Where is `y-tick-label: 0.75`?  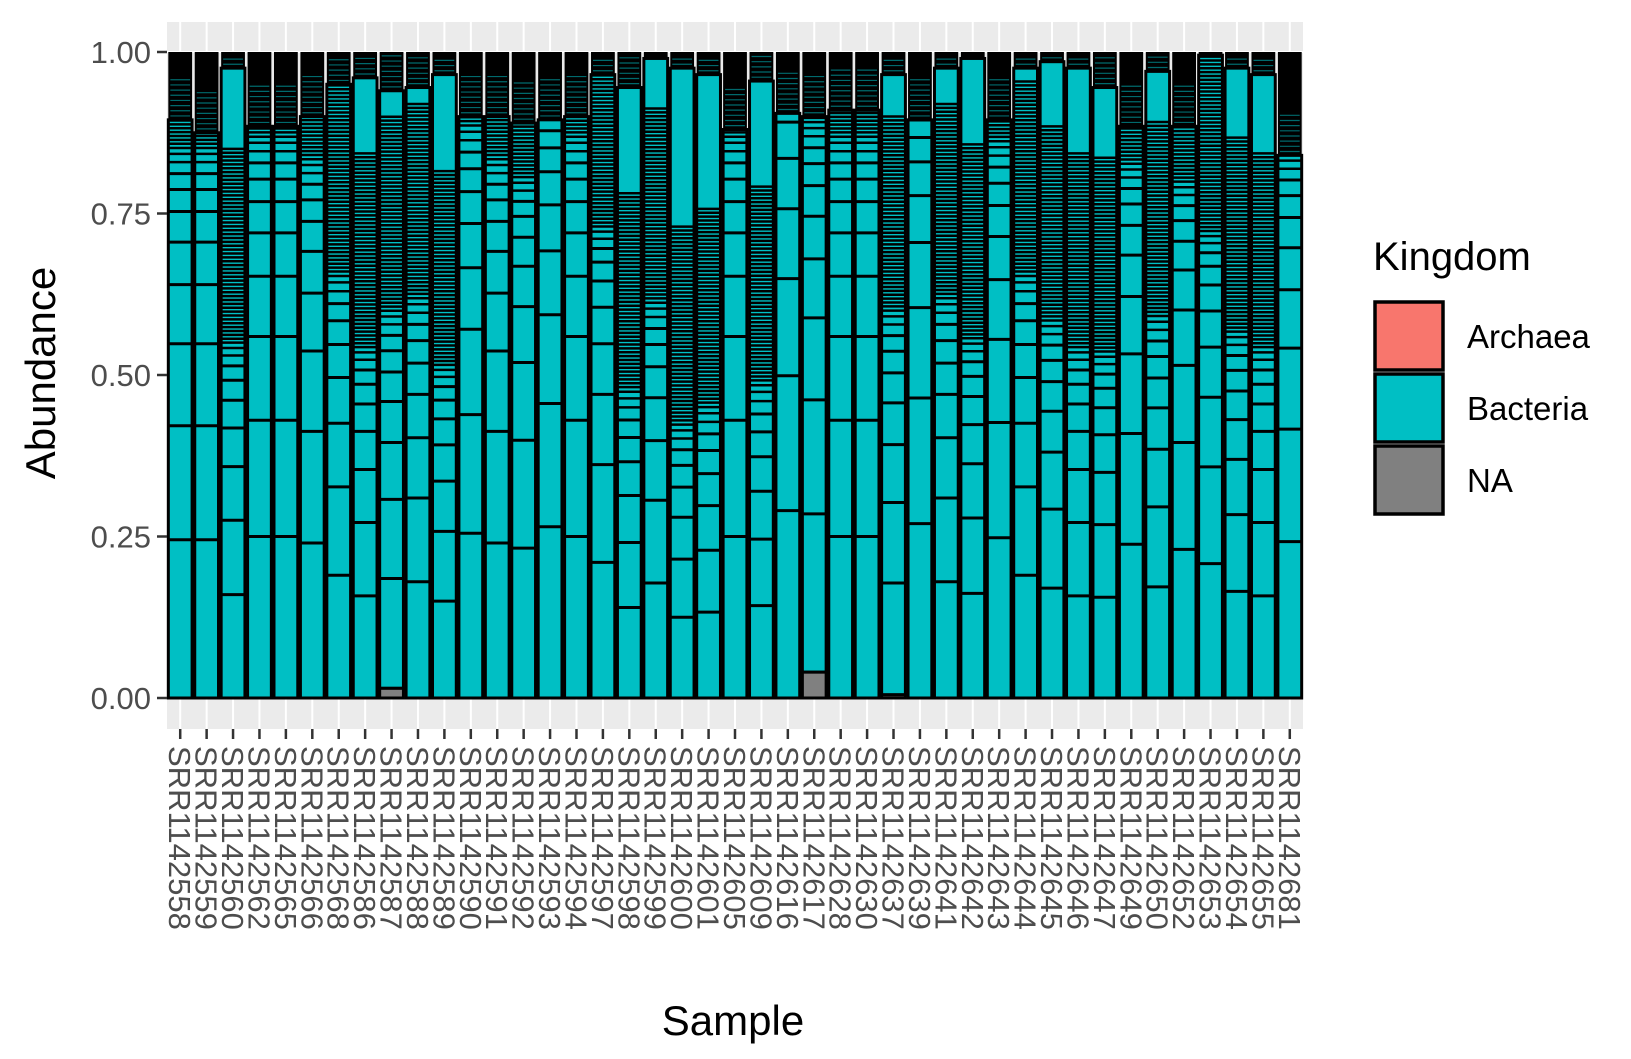 y-tick-label: 0.75 is located at coordinates (121, 214).